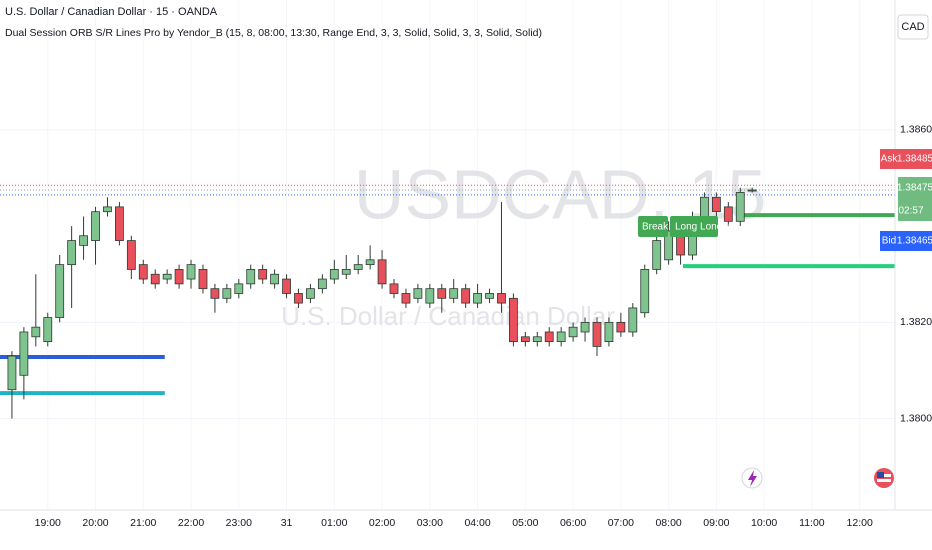 This screenshot has width=932, height=550. Describe the element at coordinates (914, 188) in the screenshot. I see `last-price: 1.38475` at that location.